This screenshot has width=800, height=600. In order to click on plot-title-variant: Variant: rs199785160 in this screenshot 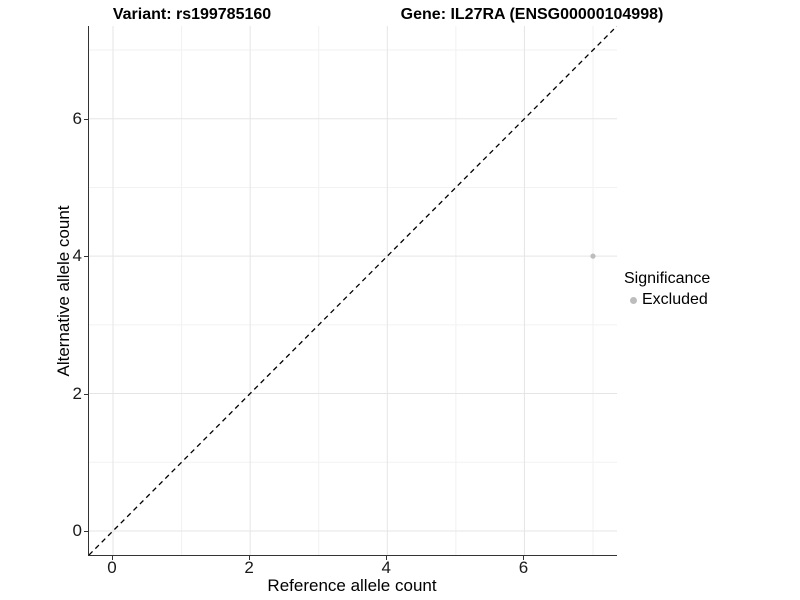, I will do `click(192, 14)`.